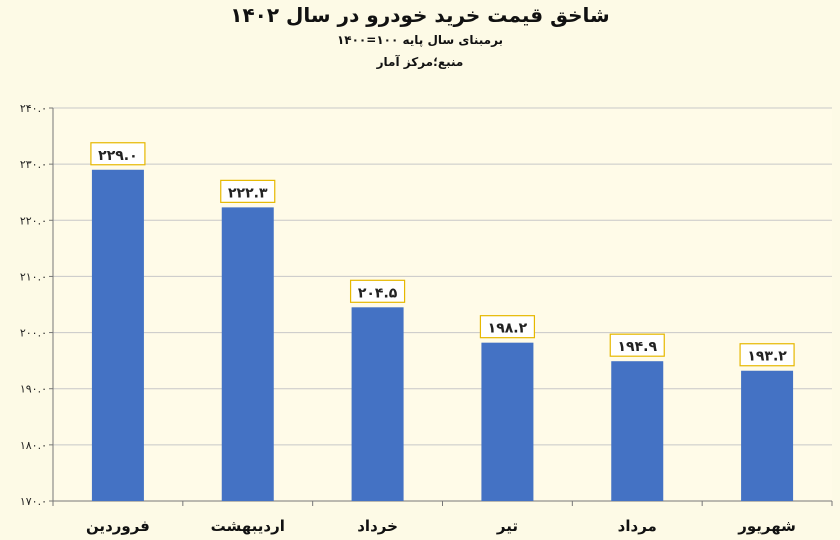  Describe the element at coordinates (766, 526) in the screenshot. I see `category-label: شهریور` at that location.